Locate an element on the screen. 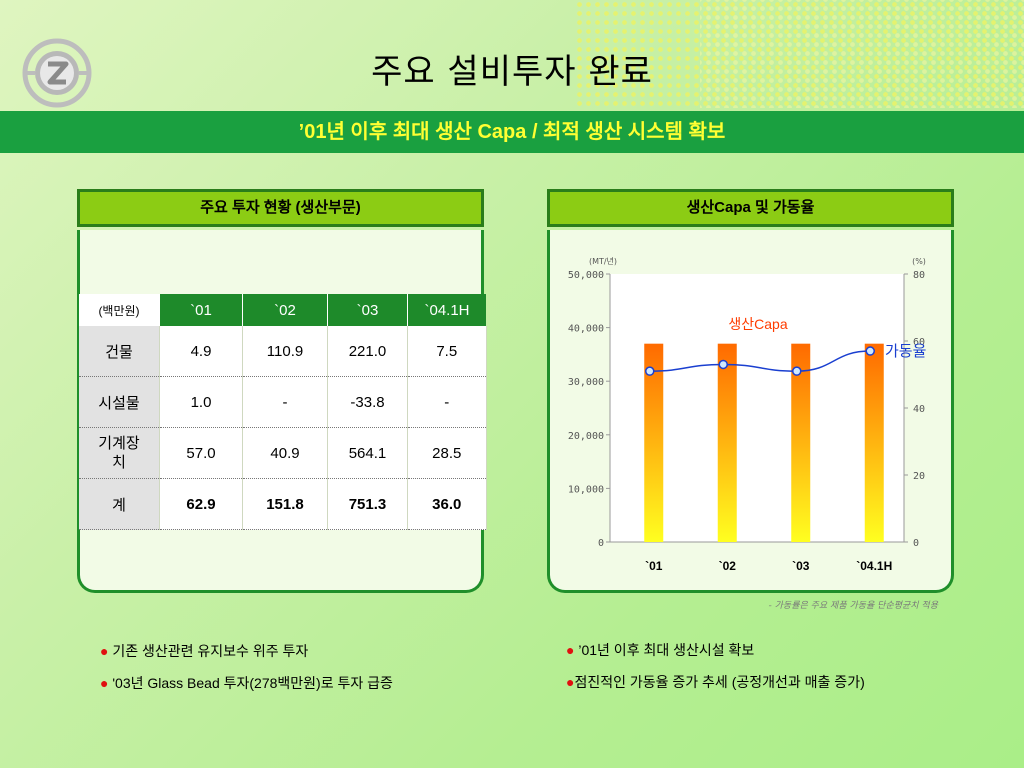 The height and width of the screenshot is (768, 1024). table-cell: 151.8 is located at coordinates (285, 504).